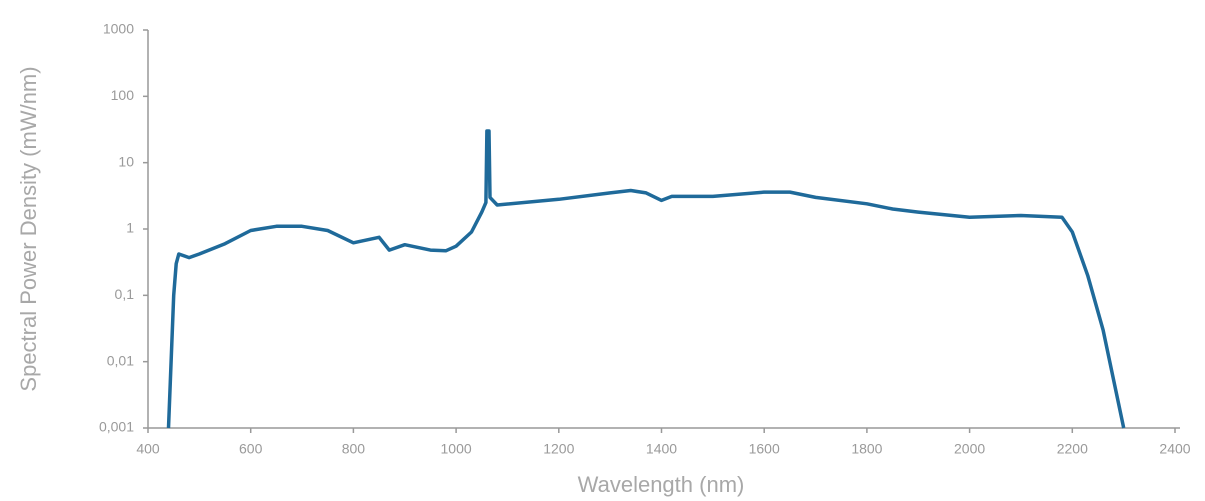  What do you see at coordinates (120, 360) in the screenshot?
I see `y-tick-label: 0,01` at bounding box center [120, 360].